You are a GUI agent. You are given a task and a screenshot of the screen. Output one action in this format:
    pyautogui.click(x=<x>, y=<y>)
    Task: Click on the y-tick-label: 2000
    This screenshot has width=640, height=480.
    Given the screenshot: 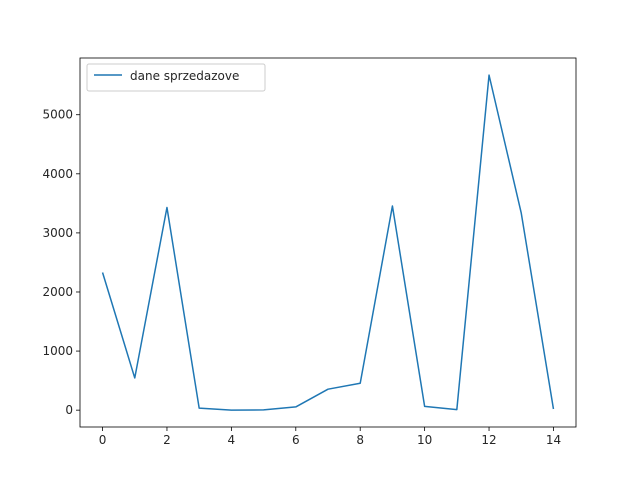 What is the action you would take?
    pyautogui.click(x=57, y=292)
    